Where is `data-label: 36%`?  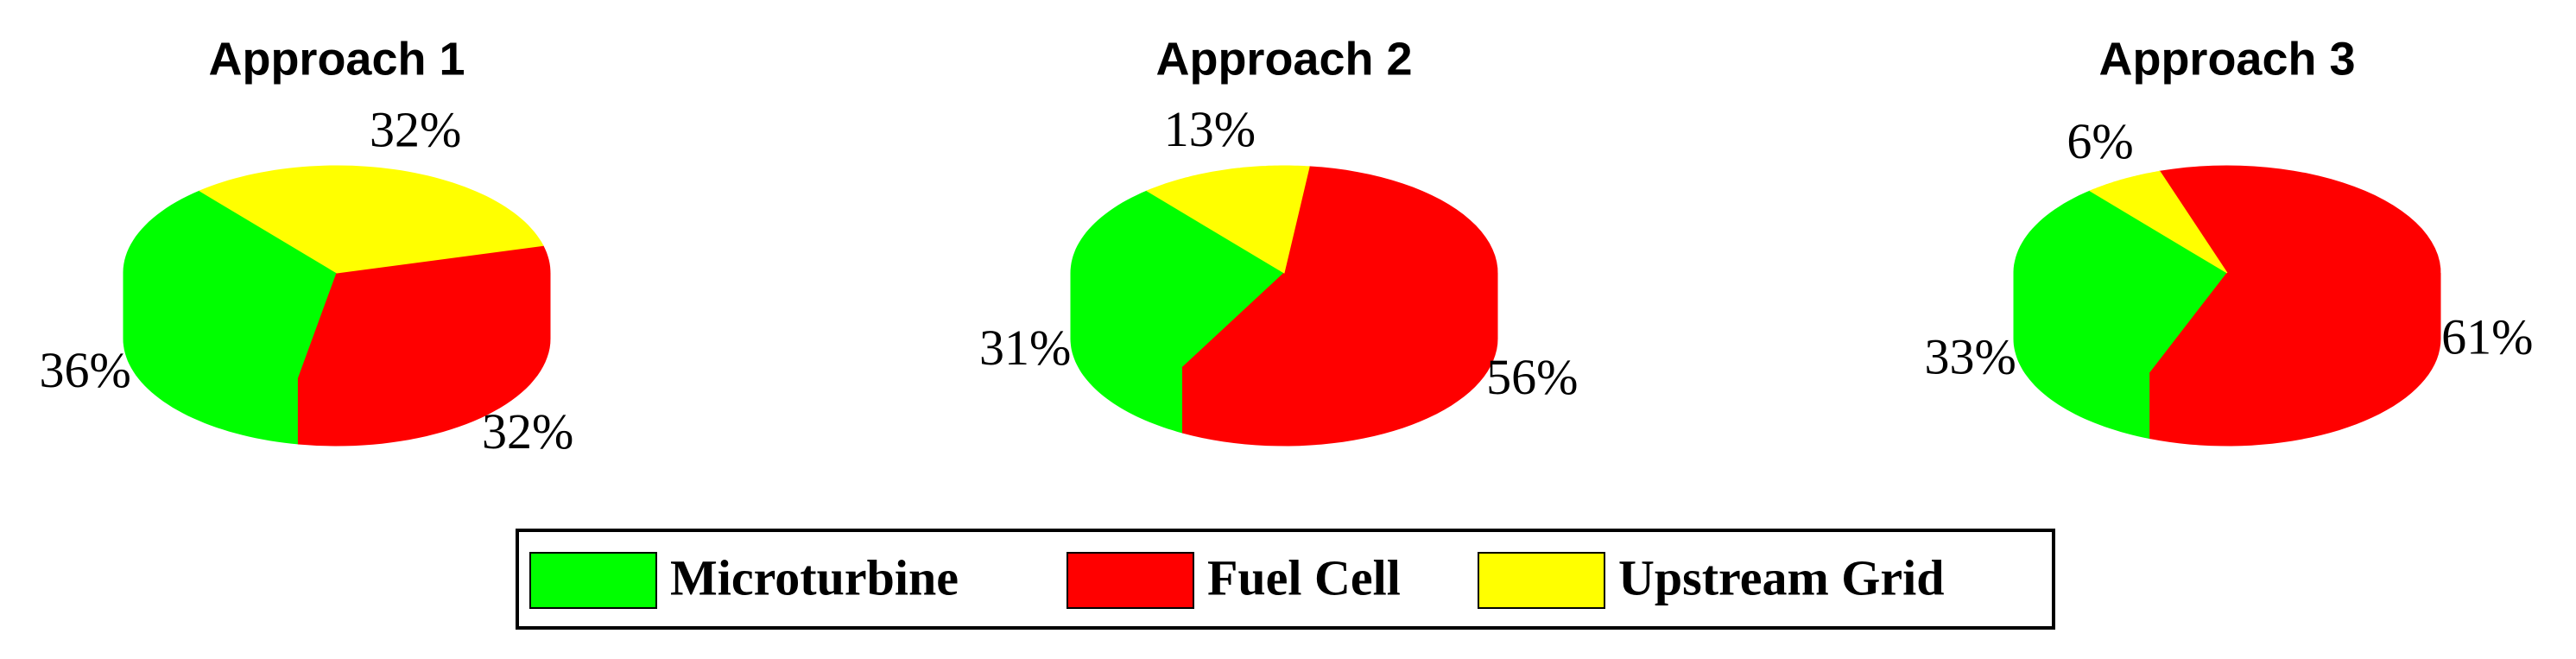
data-label: 36% is located at coordinates (84, 370).